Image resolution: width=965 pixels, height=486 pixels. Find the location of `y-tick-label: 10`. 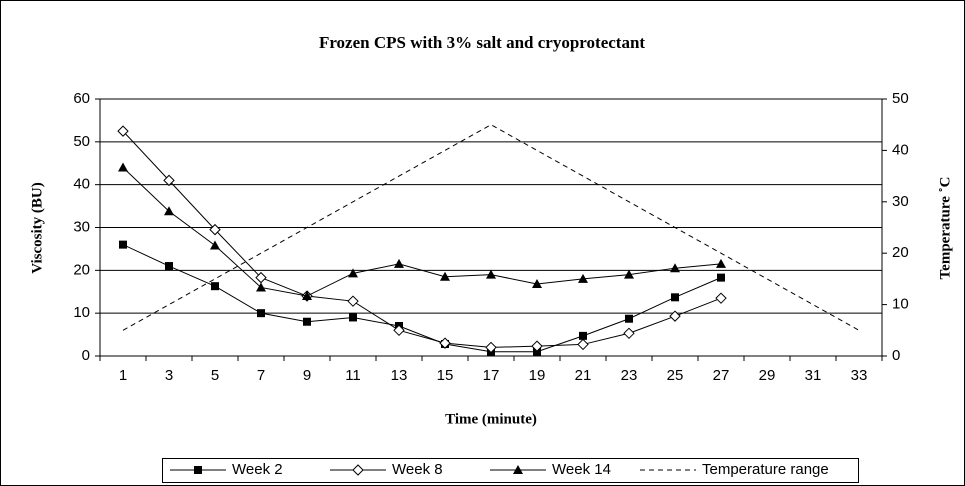

y-tick-label: 10 is located at coordinates (81, 312).